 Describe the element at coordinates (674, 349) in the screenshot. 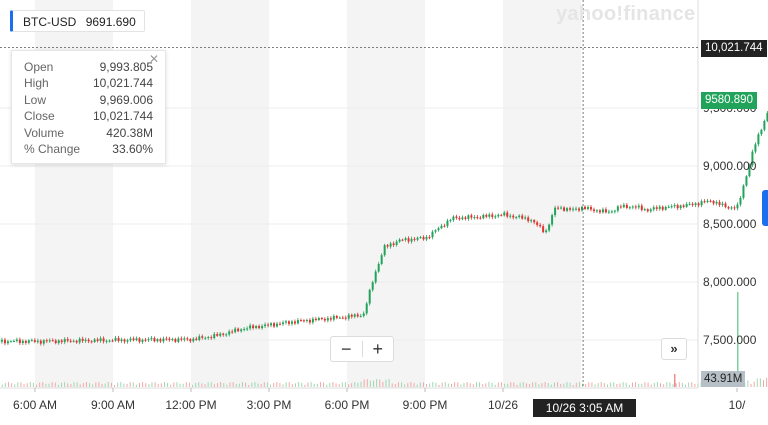

I see `scroll-right-button: »` at that location.